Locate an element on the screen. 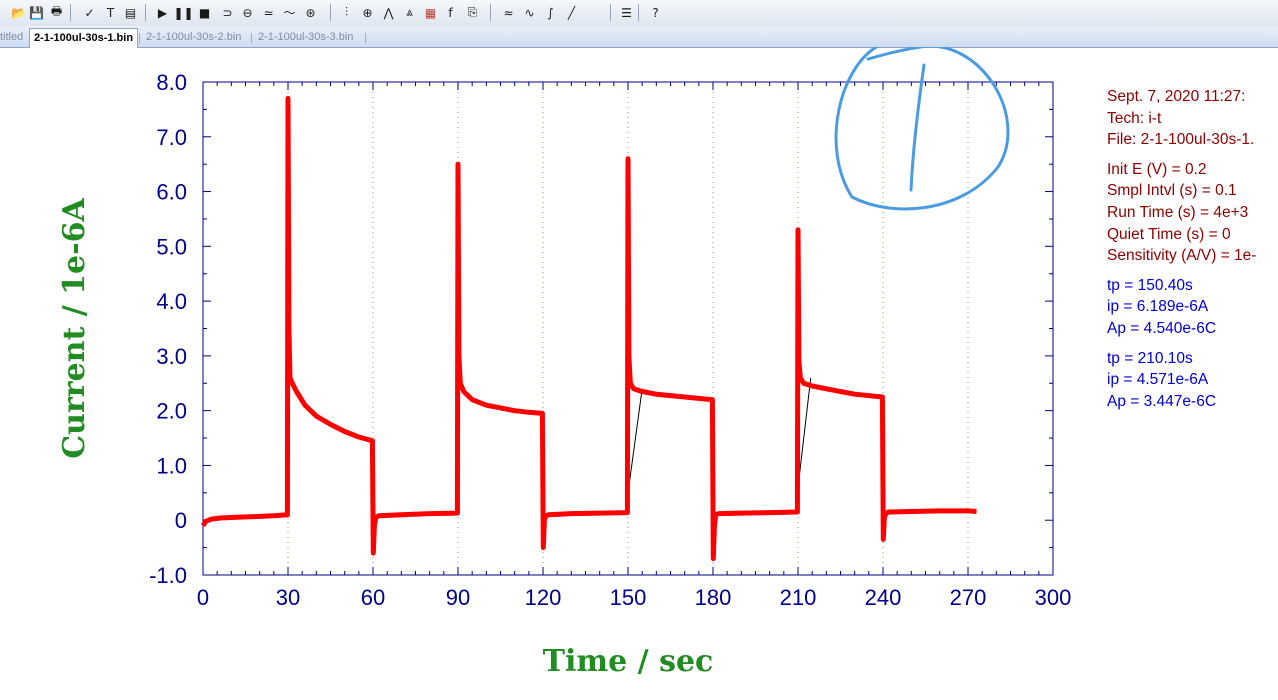 The height and width of the screenshot is (700, 1278). peak-icon: ⋀ is located at coordinates (388, 12).